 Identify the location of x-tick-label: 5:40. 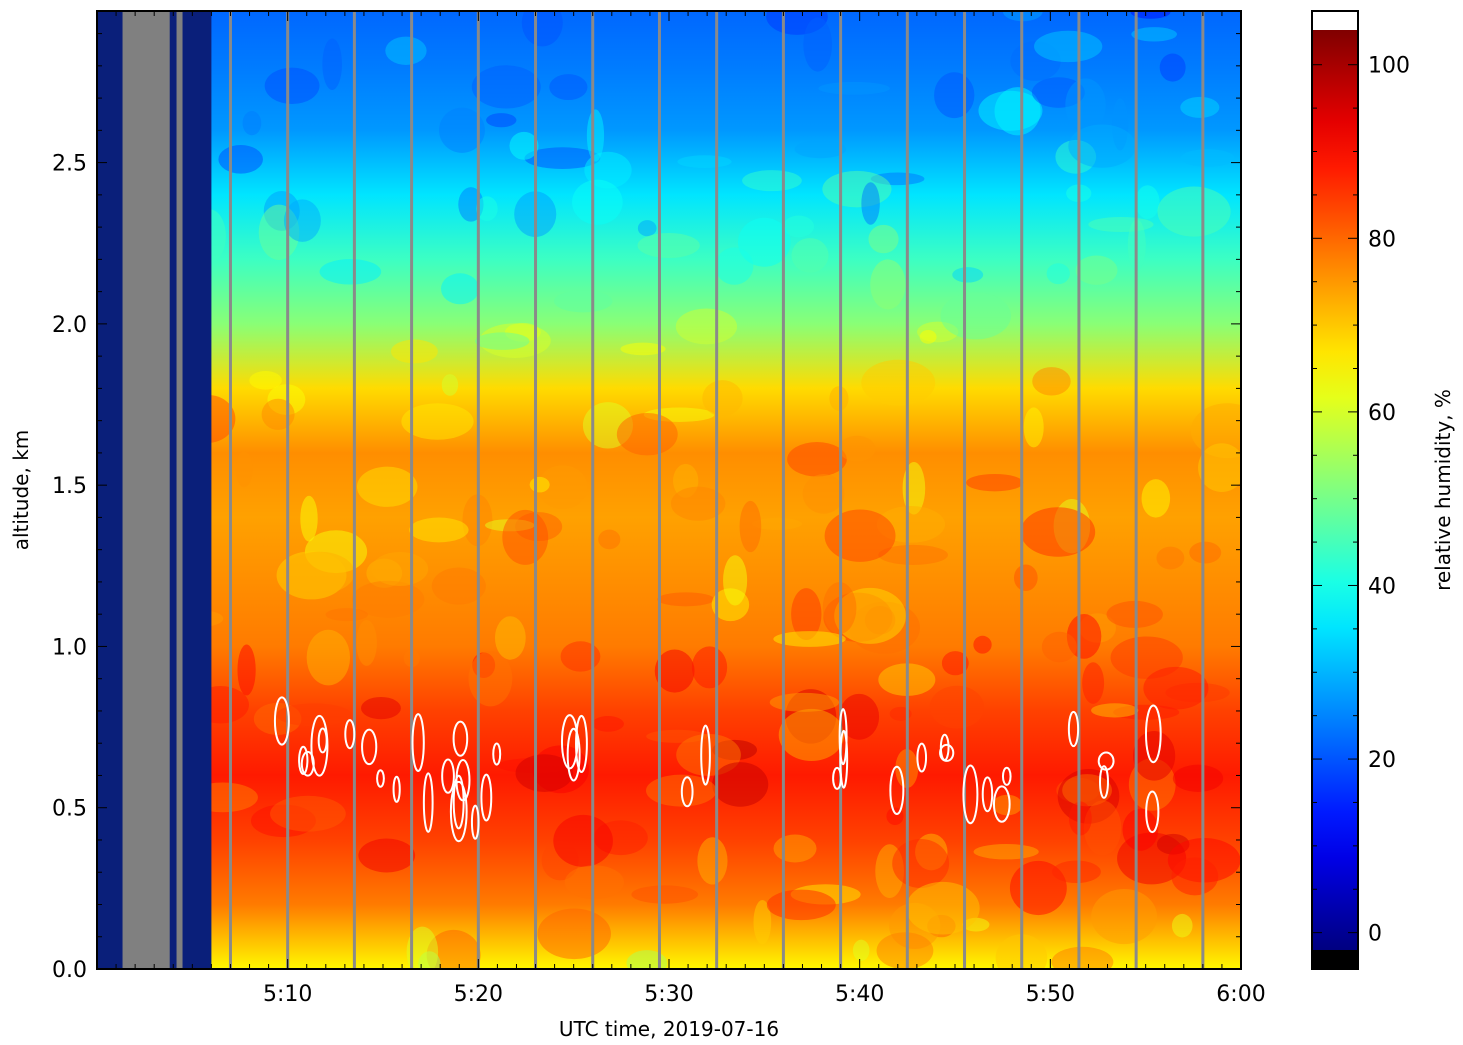
(859, 994).